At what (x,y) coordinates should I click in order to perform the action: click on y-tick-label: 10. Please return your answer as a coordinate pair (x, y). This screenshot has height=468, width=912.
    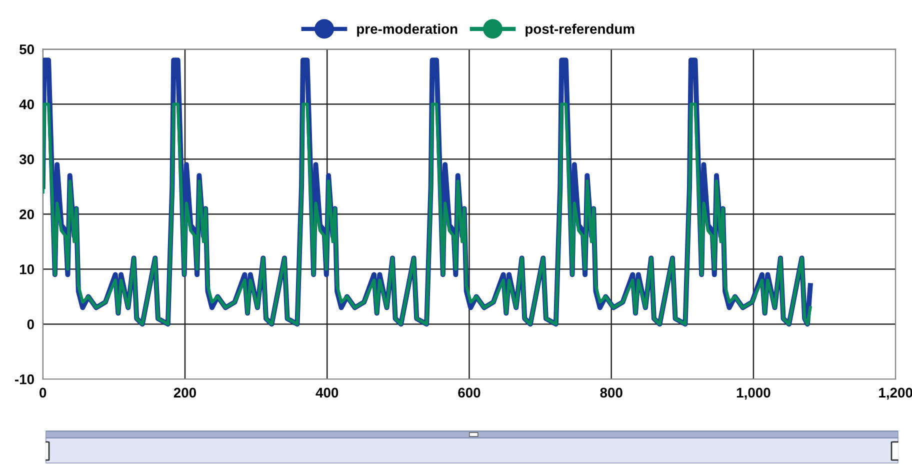
    Looking at the image, I should click on (27, 269).